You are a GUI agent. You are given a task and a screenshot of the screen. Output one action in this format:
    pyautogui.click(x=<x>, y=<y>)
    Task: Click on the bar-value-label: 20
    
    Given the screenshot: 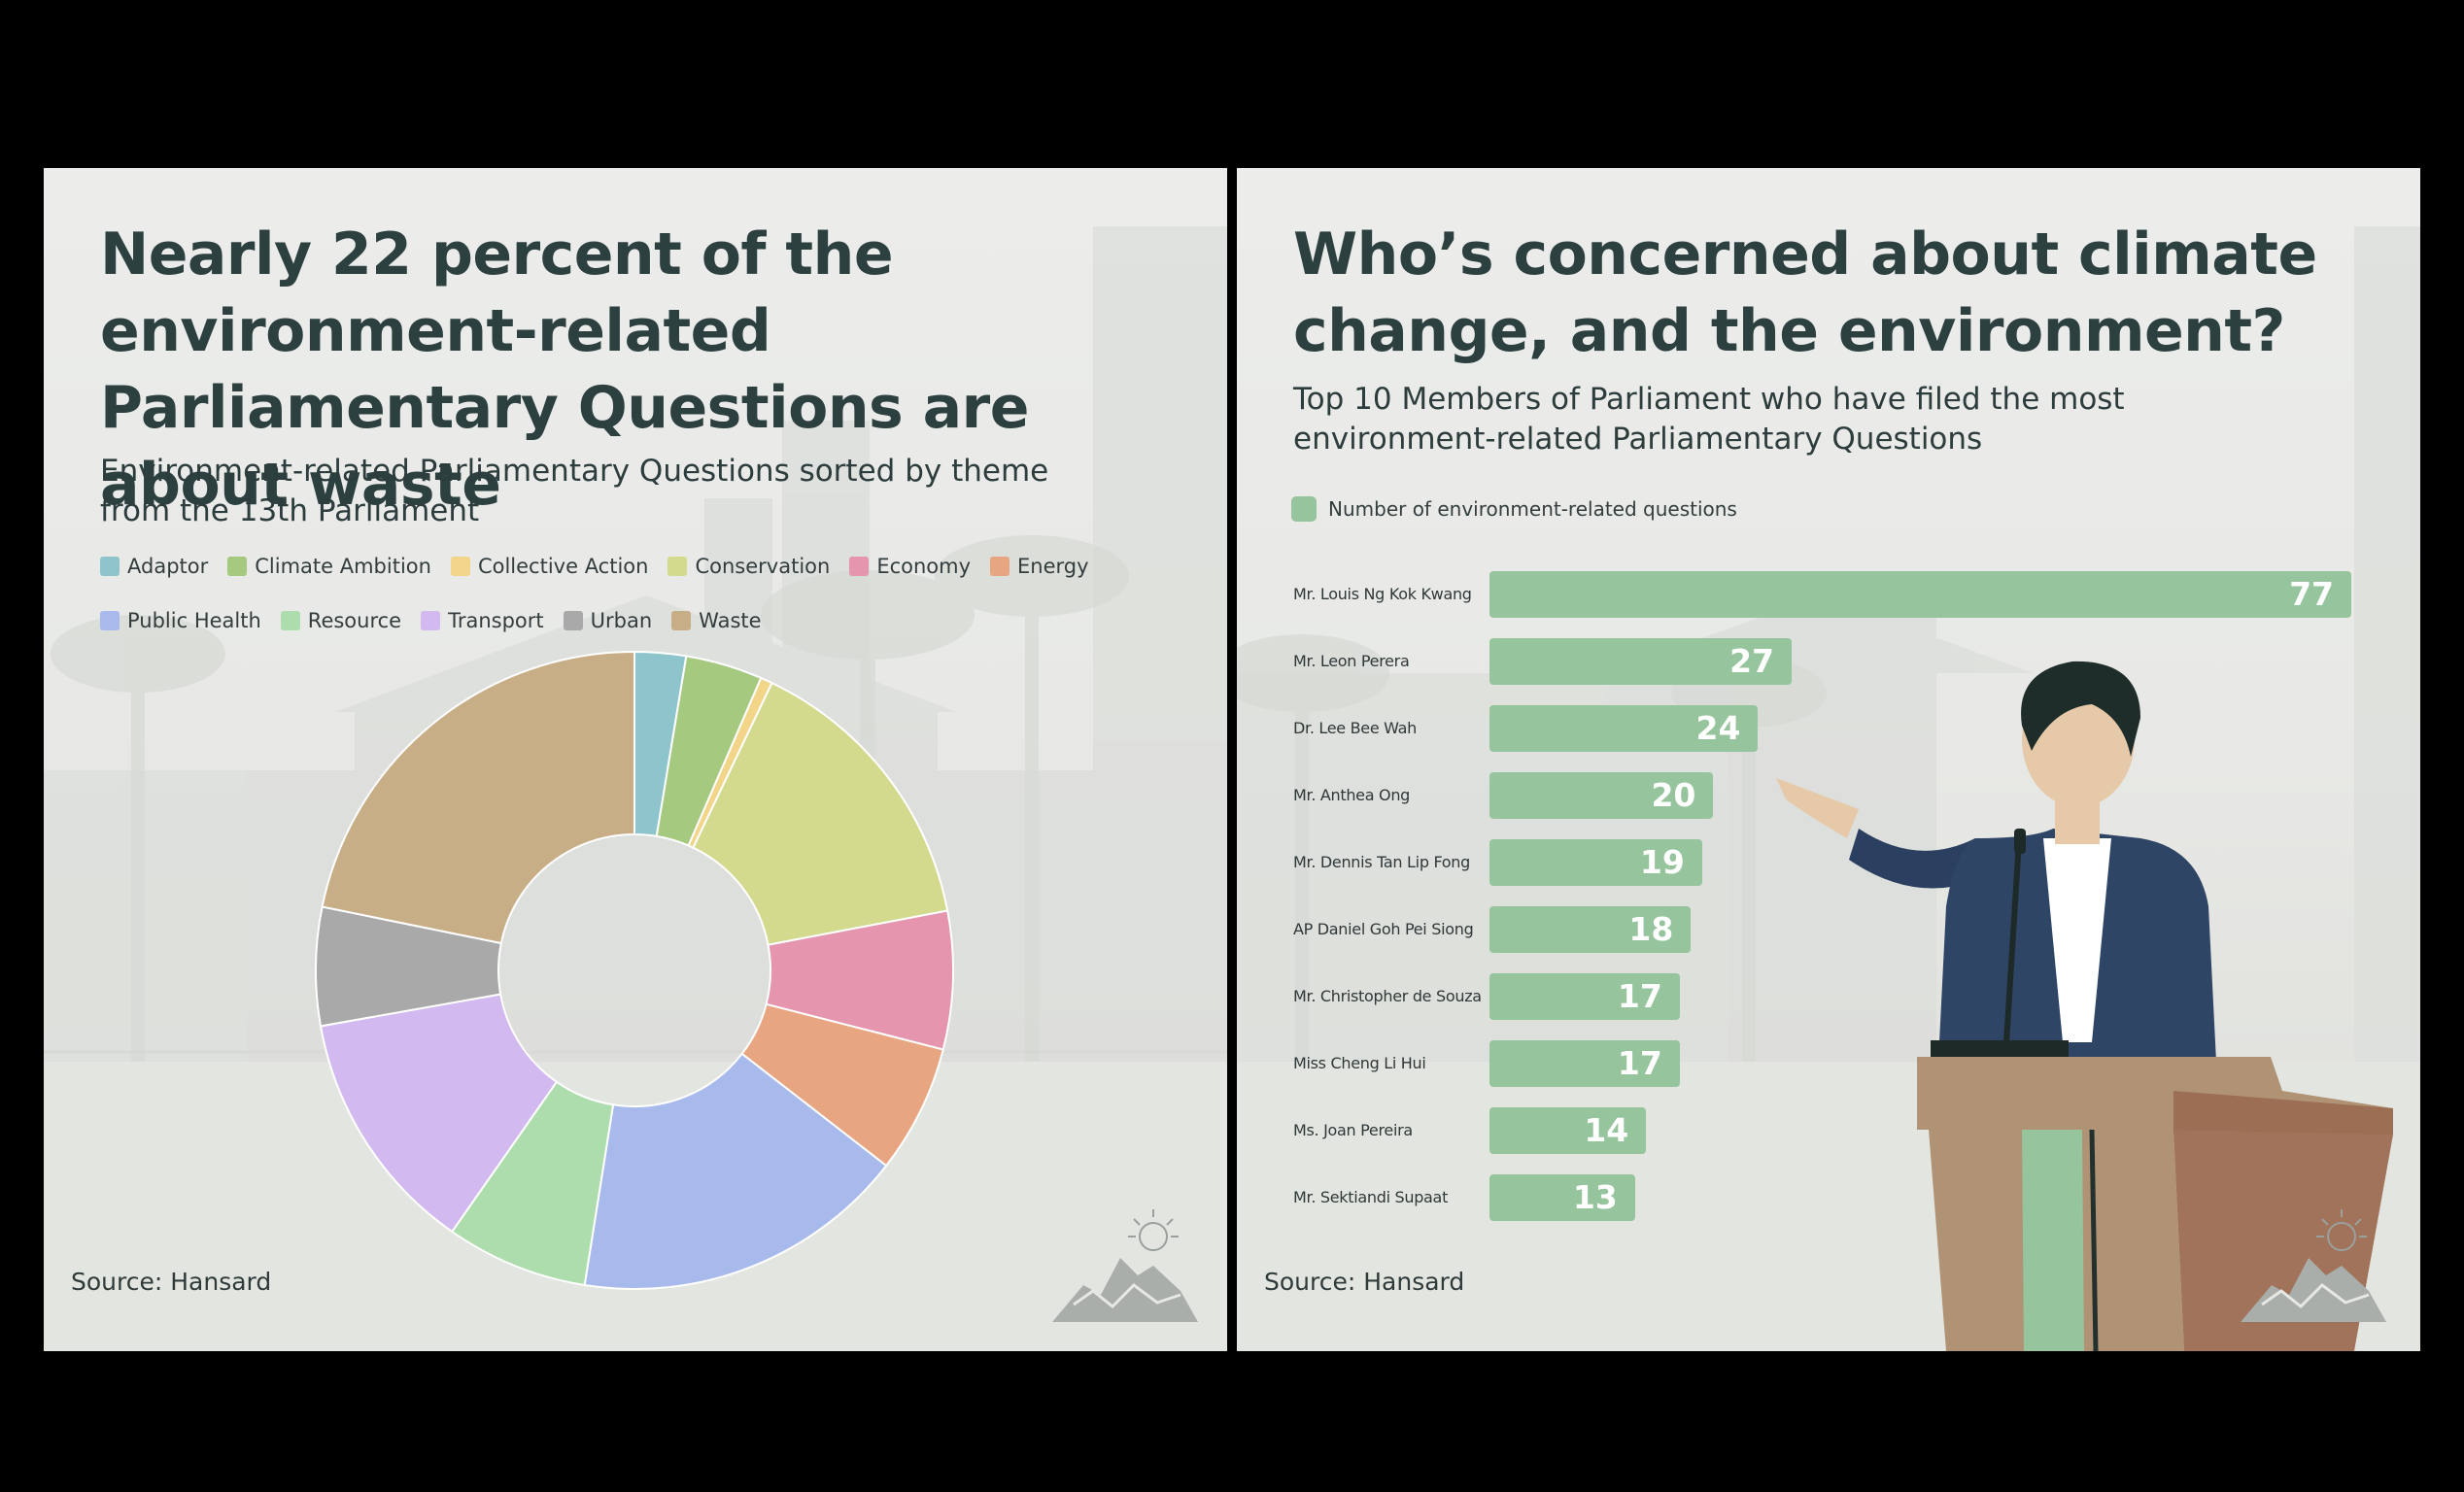 What is the action you would take?
    pyautogui.click(x=1673, y=795)
    